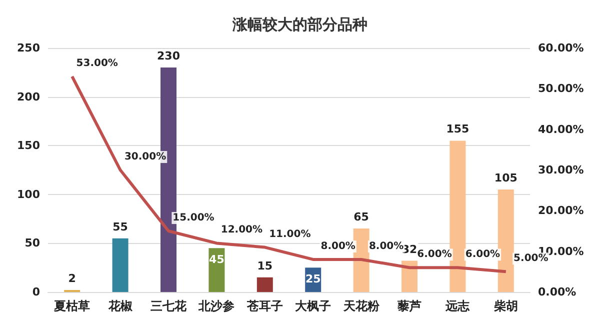  What do you see at coordinates (410, 249) in the screenshot?
I see `data-label: 32` at bounding box center [410, 249].